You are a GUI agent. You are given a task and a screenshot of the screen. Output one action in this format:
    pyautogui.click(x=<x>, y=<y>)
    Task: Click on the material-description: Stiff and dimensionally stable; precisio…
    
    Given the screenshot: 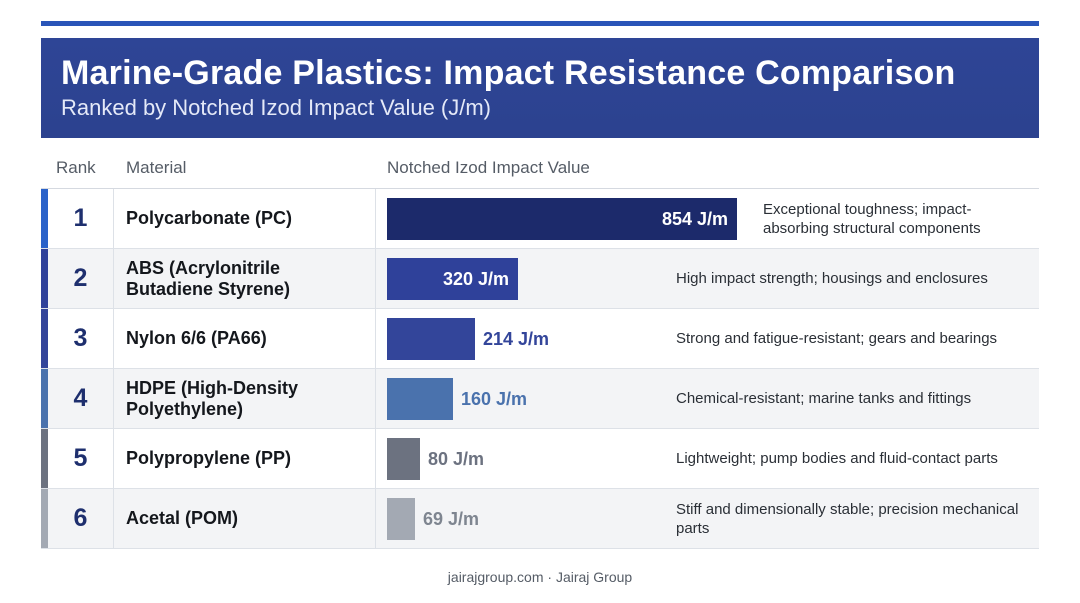 What is the action you would take?
    pyautogui.click(x=847, y=518)
    